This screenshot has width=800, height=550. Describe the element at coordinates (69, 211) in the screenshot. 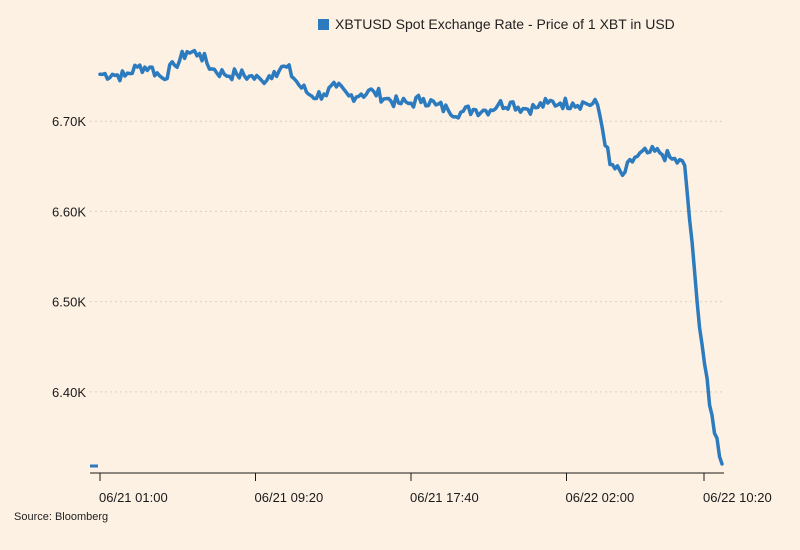

I see `y-tick-label: 6.60K` at that location.